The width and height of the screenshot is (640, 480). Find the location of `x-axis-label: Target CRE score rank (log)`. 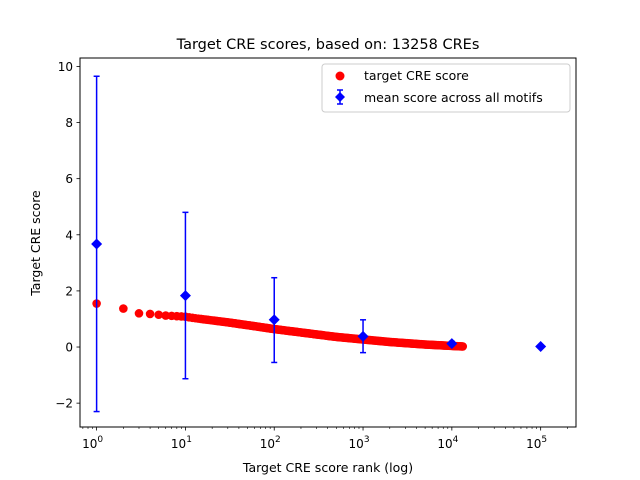

x-axis-label: Target CRE score rank (log) is located at coordinates (327, 467).